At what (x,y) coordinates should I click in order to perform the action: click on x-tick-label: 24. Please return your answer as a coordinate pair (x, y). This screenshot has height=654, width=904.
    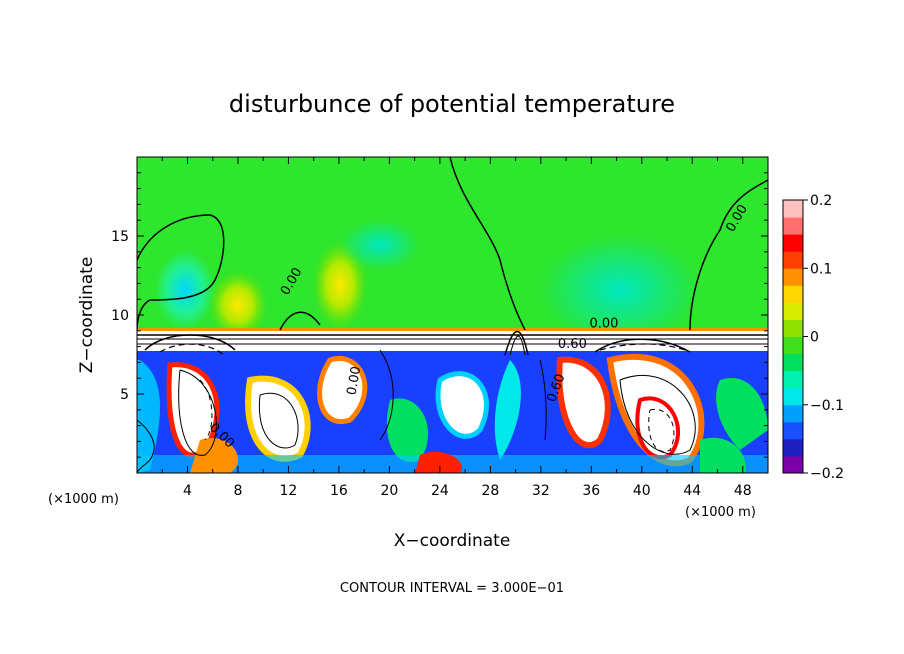
    Looking at the image, I should click on (440, 491).